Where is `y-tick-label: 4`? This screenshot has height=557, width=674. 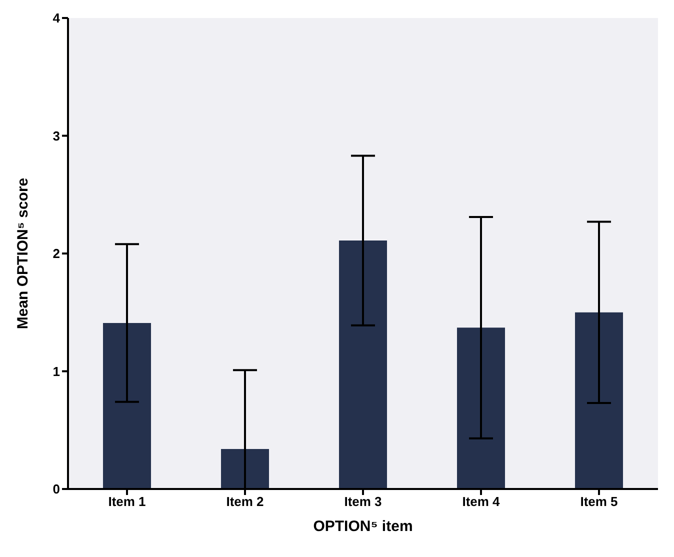
y-tick-label: 4 is located at coordinates (56, 18).